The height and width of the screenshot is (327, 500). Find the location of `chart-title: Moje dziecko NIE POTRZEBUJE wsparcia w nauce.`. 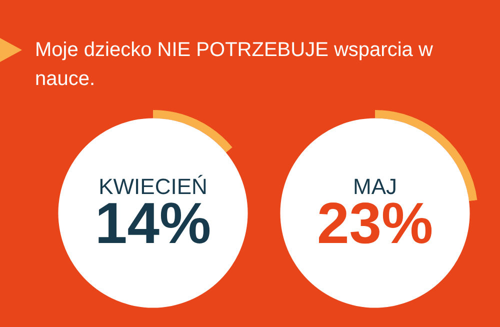

chart-title: Moje dziecko NIE POTRZEBUJE wsparcia w nauce. is located at coordinates (234, 65).